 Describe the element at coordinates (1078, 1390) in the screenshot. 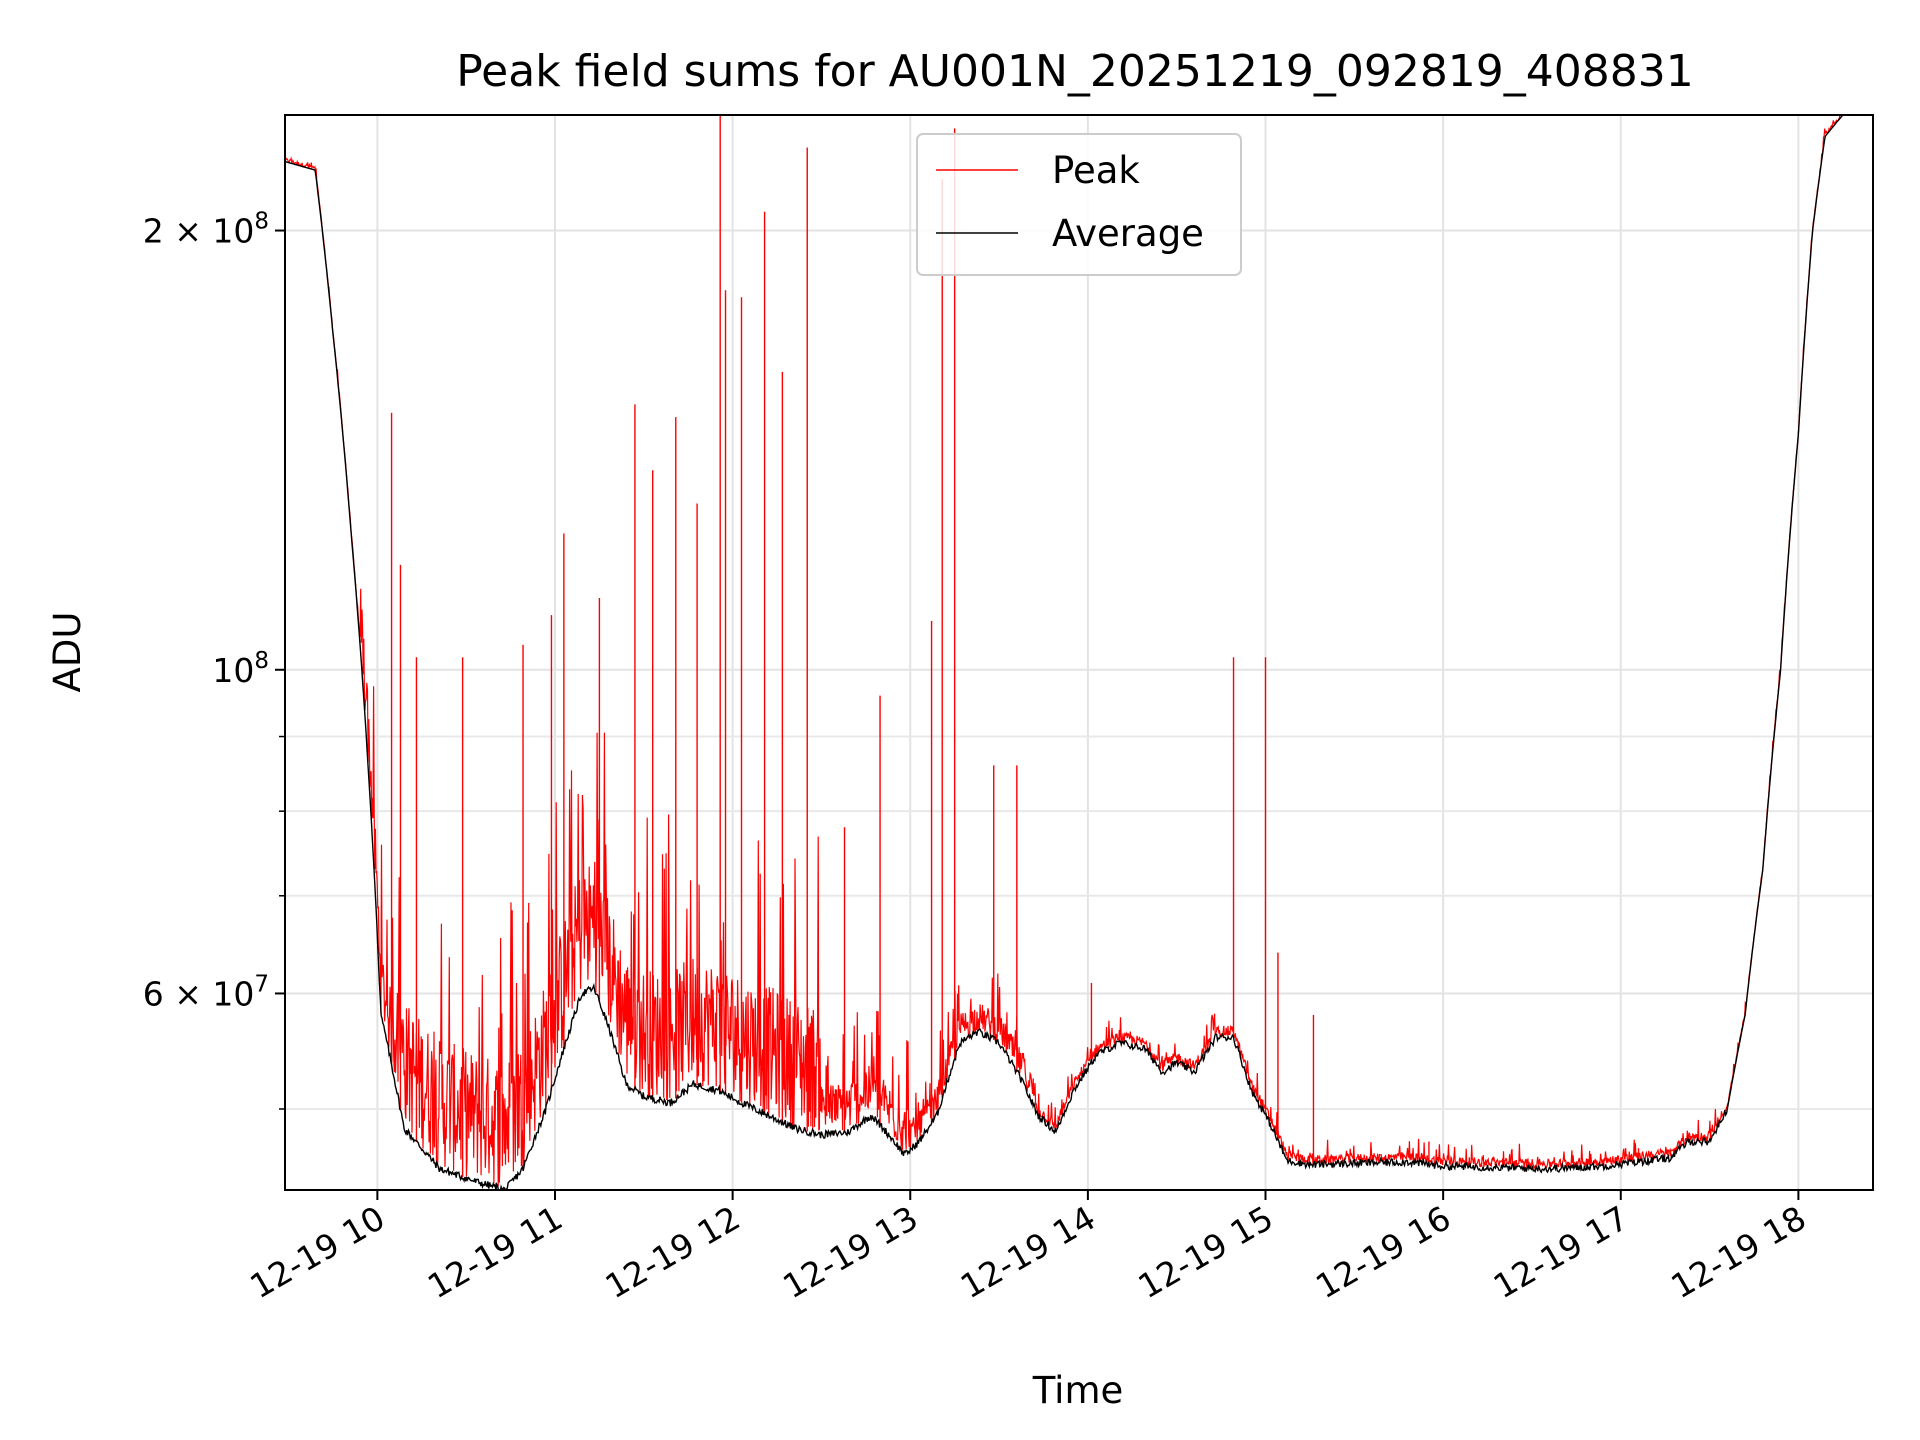

I see `x-axis-label: Time` at that location.